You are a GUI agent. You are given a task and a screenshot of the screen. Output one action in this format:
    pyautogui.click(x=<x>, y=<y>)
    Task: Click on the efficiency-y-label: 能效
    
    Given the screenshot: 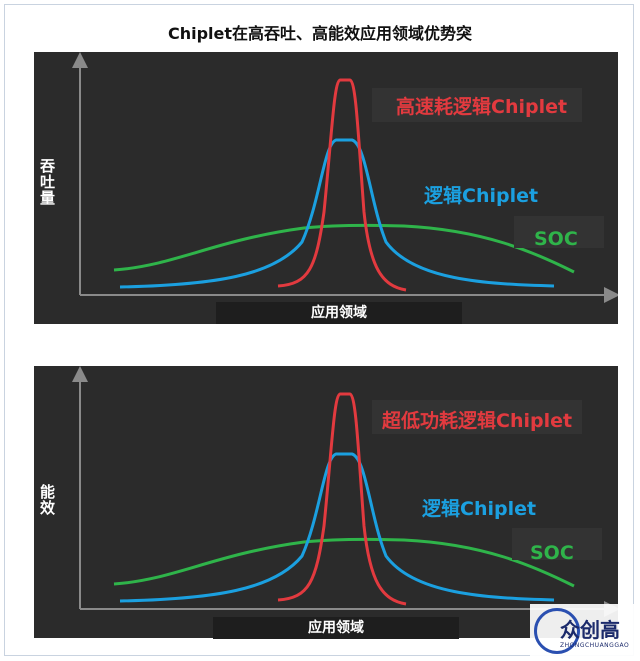 What is the action you would take?
    pyautogui.click(x=47, y=500)
    